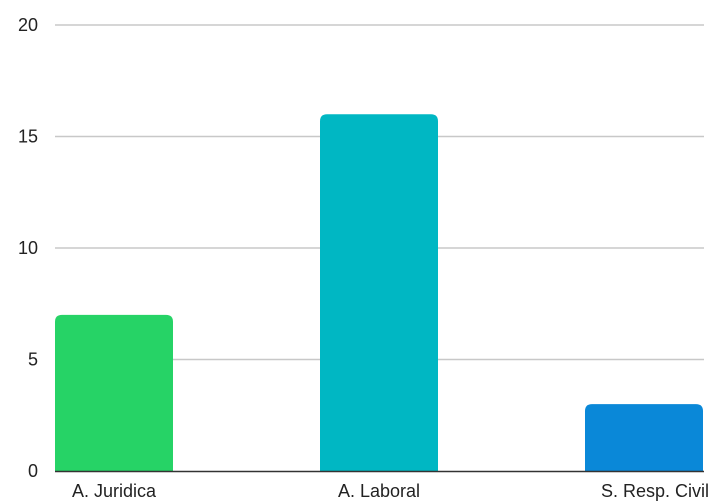  I want to click on y-axis-ticks: 0 5 10 15 20, so click(28, 248).